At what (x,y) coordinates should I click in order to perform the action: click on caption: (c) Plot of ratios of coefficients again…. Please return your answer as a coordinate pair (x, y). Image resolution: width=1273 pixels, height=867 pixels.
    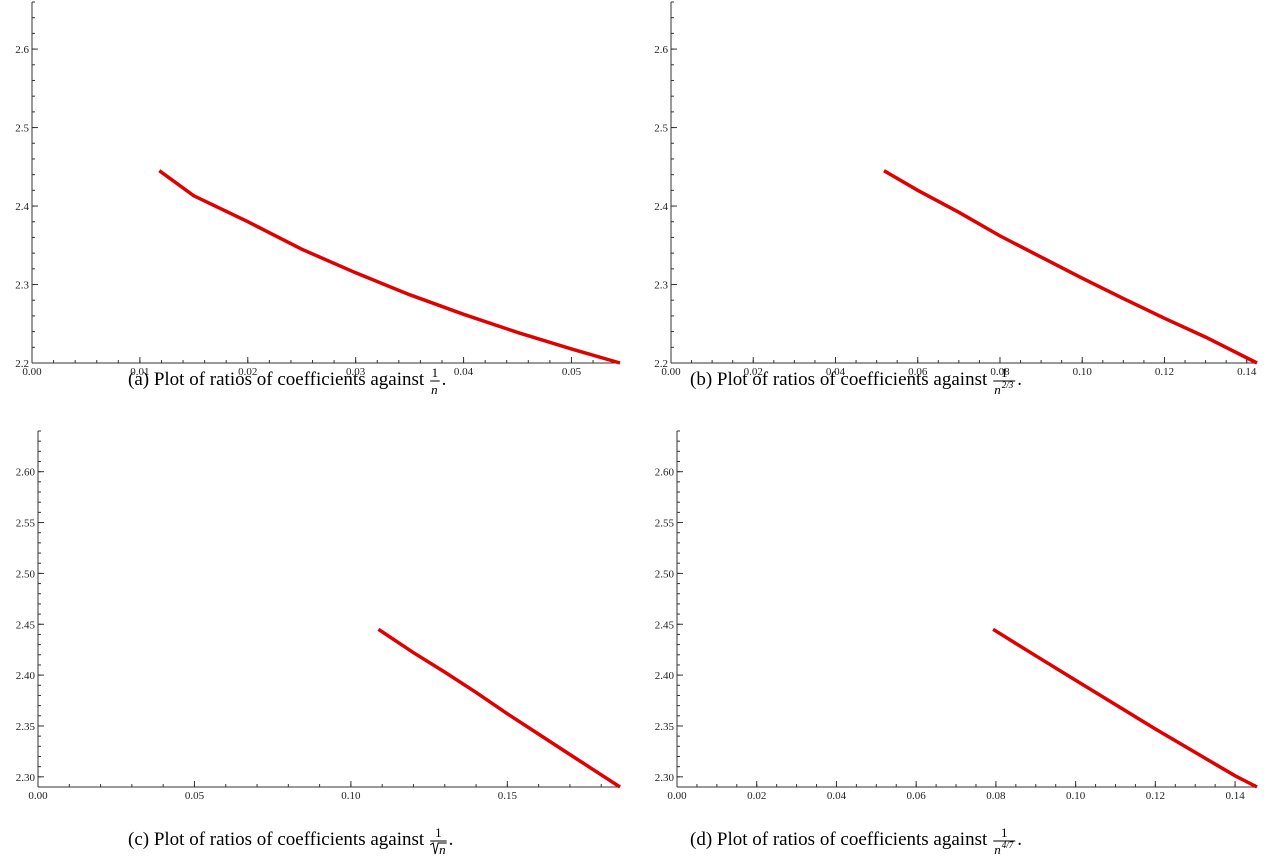
    Looking at the image, I should click on (276, 839).